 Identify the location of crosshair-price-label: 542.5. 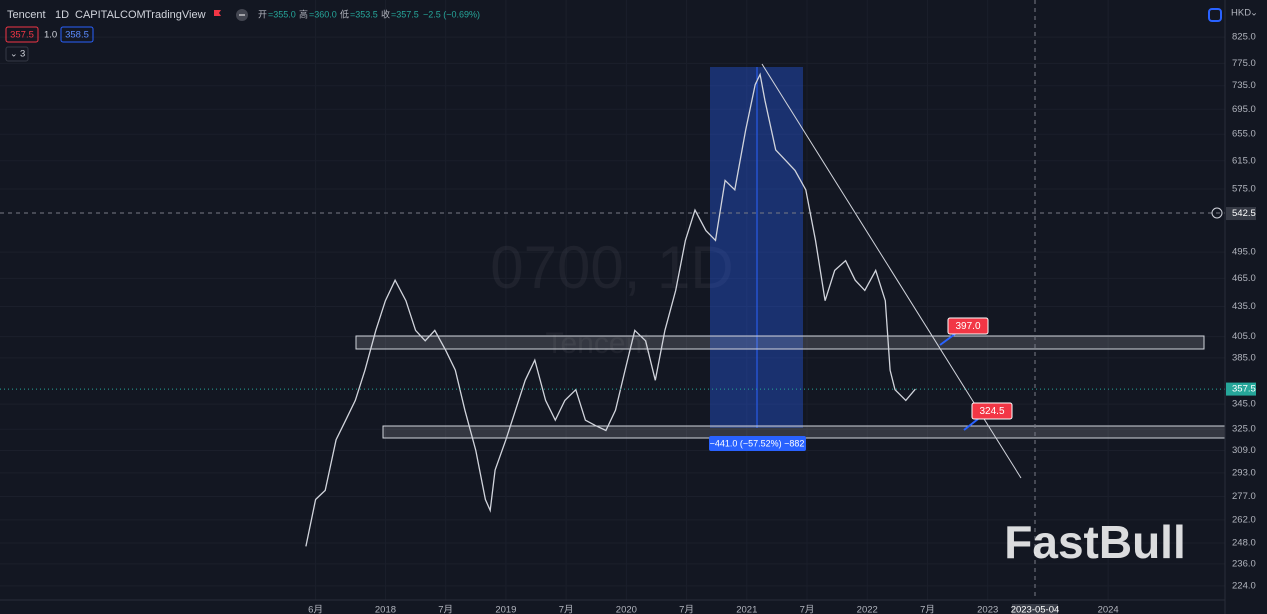
(1244, 213).